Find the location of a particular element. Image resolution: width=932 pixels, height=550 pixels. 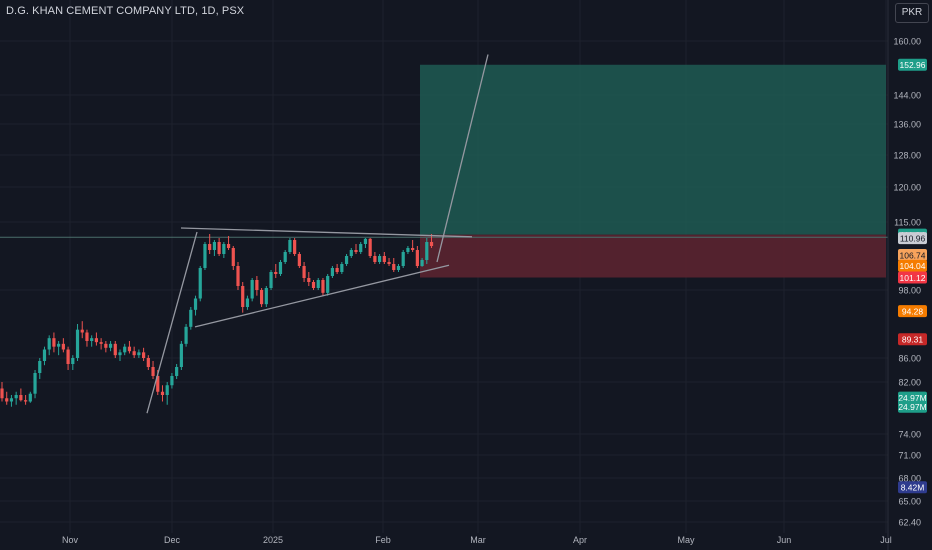

price-axis-tick-label: 62.40 is located at coordinates (909, 523).